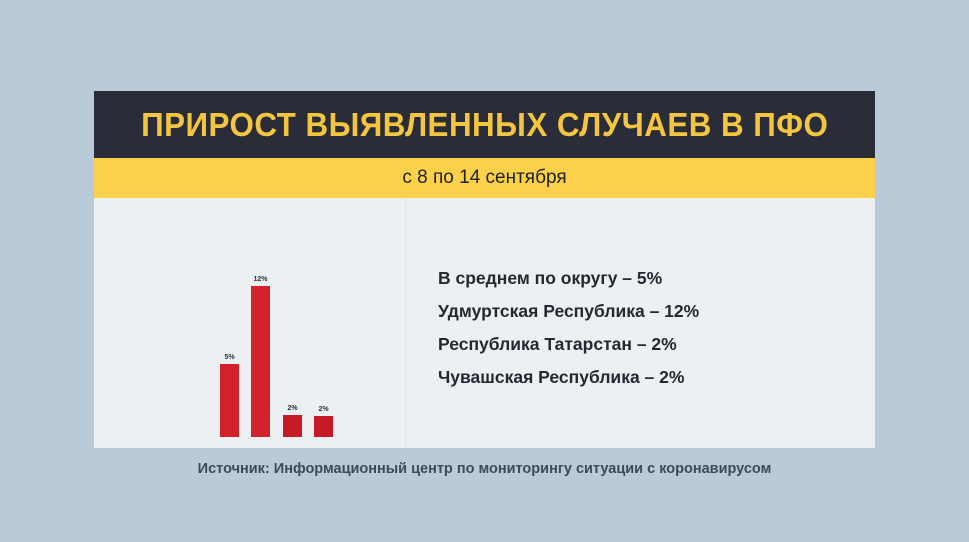 The width and height of the screenshot is (969, 542). I want to click on bar-value-label: 5%, so click(229, 357).